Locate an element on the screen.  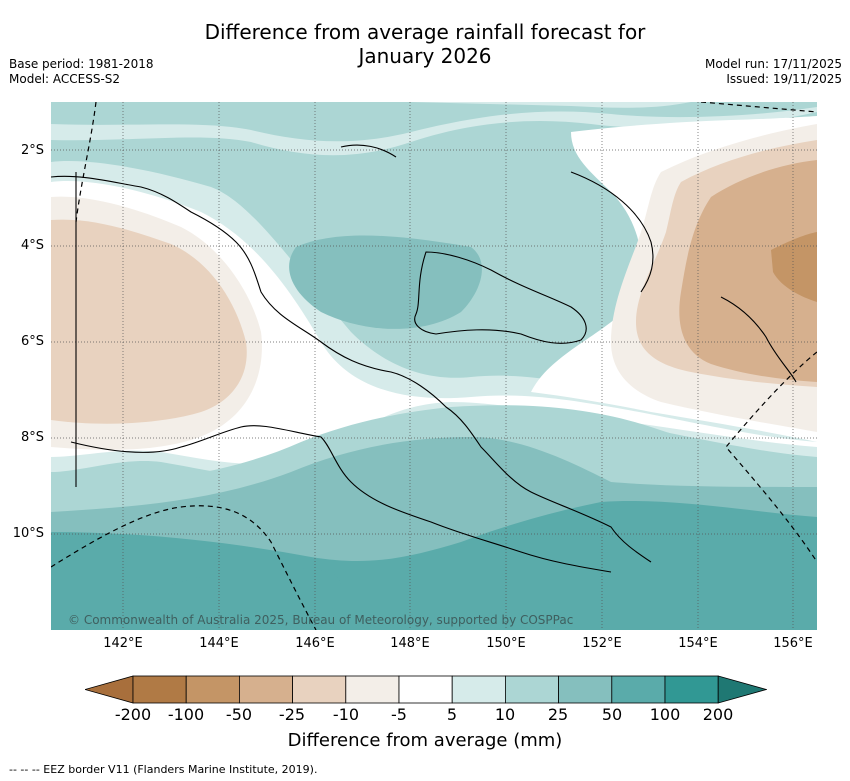
lon-label-156e: 156°E is located at coordinates (793, 643).